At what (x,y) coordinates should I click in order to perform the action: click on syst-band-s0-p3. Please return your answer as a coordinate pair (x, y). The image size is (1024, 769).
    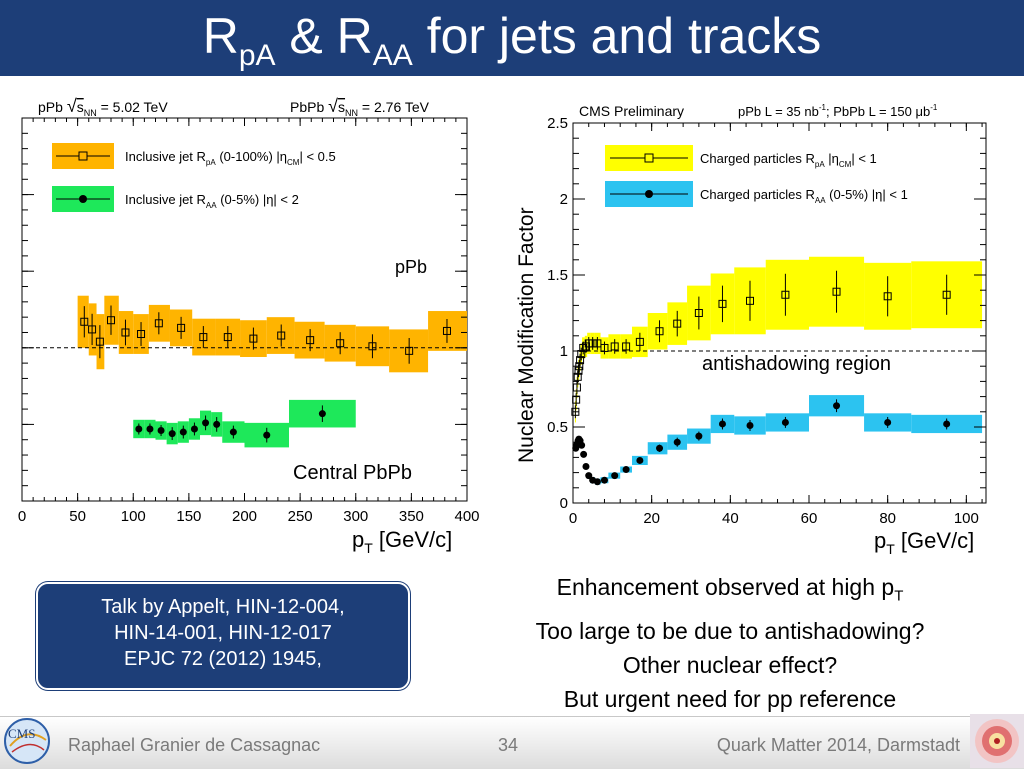
    Looking at the image, I should click on (111, 320).